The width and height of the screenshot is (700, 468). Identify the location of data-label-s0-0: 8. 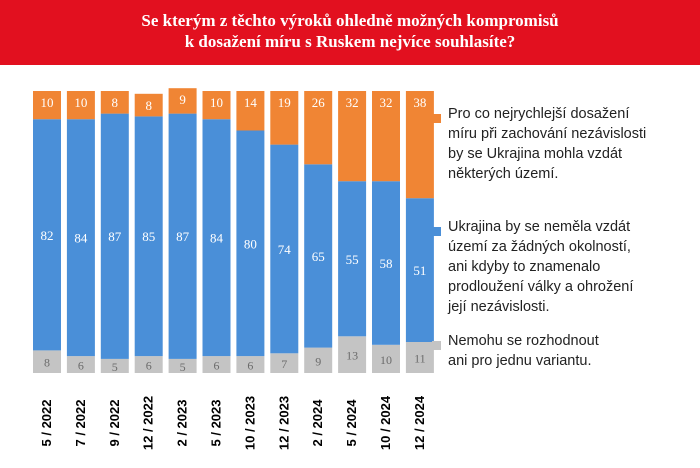
(47, 363).